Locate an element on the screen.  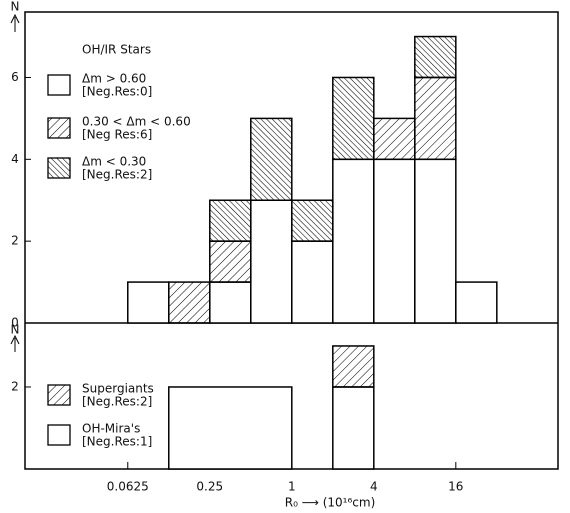
x-tick-label: 1 is located at coordinates (292, 487).